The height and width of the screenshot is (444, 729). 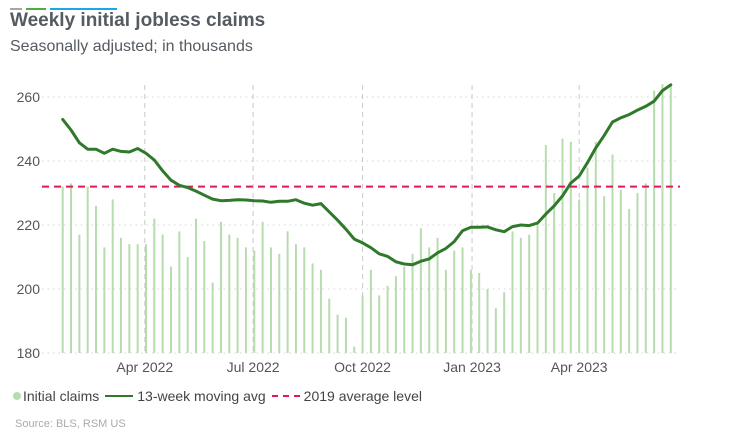 What do you see at coordinates (29, 97) in the screenshot?
I see `y-tick-label: 260` at bounding box center [29, 97].